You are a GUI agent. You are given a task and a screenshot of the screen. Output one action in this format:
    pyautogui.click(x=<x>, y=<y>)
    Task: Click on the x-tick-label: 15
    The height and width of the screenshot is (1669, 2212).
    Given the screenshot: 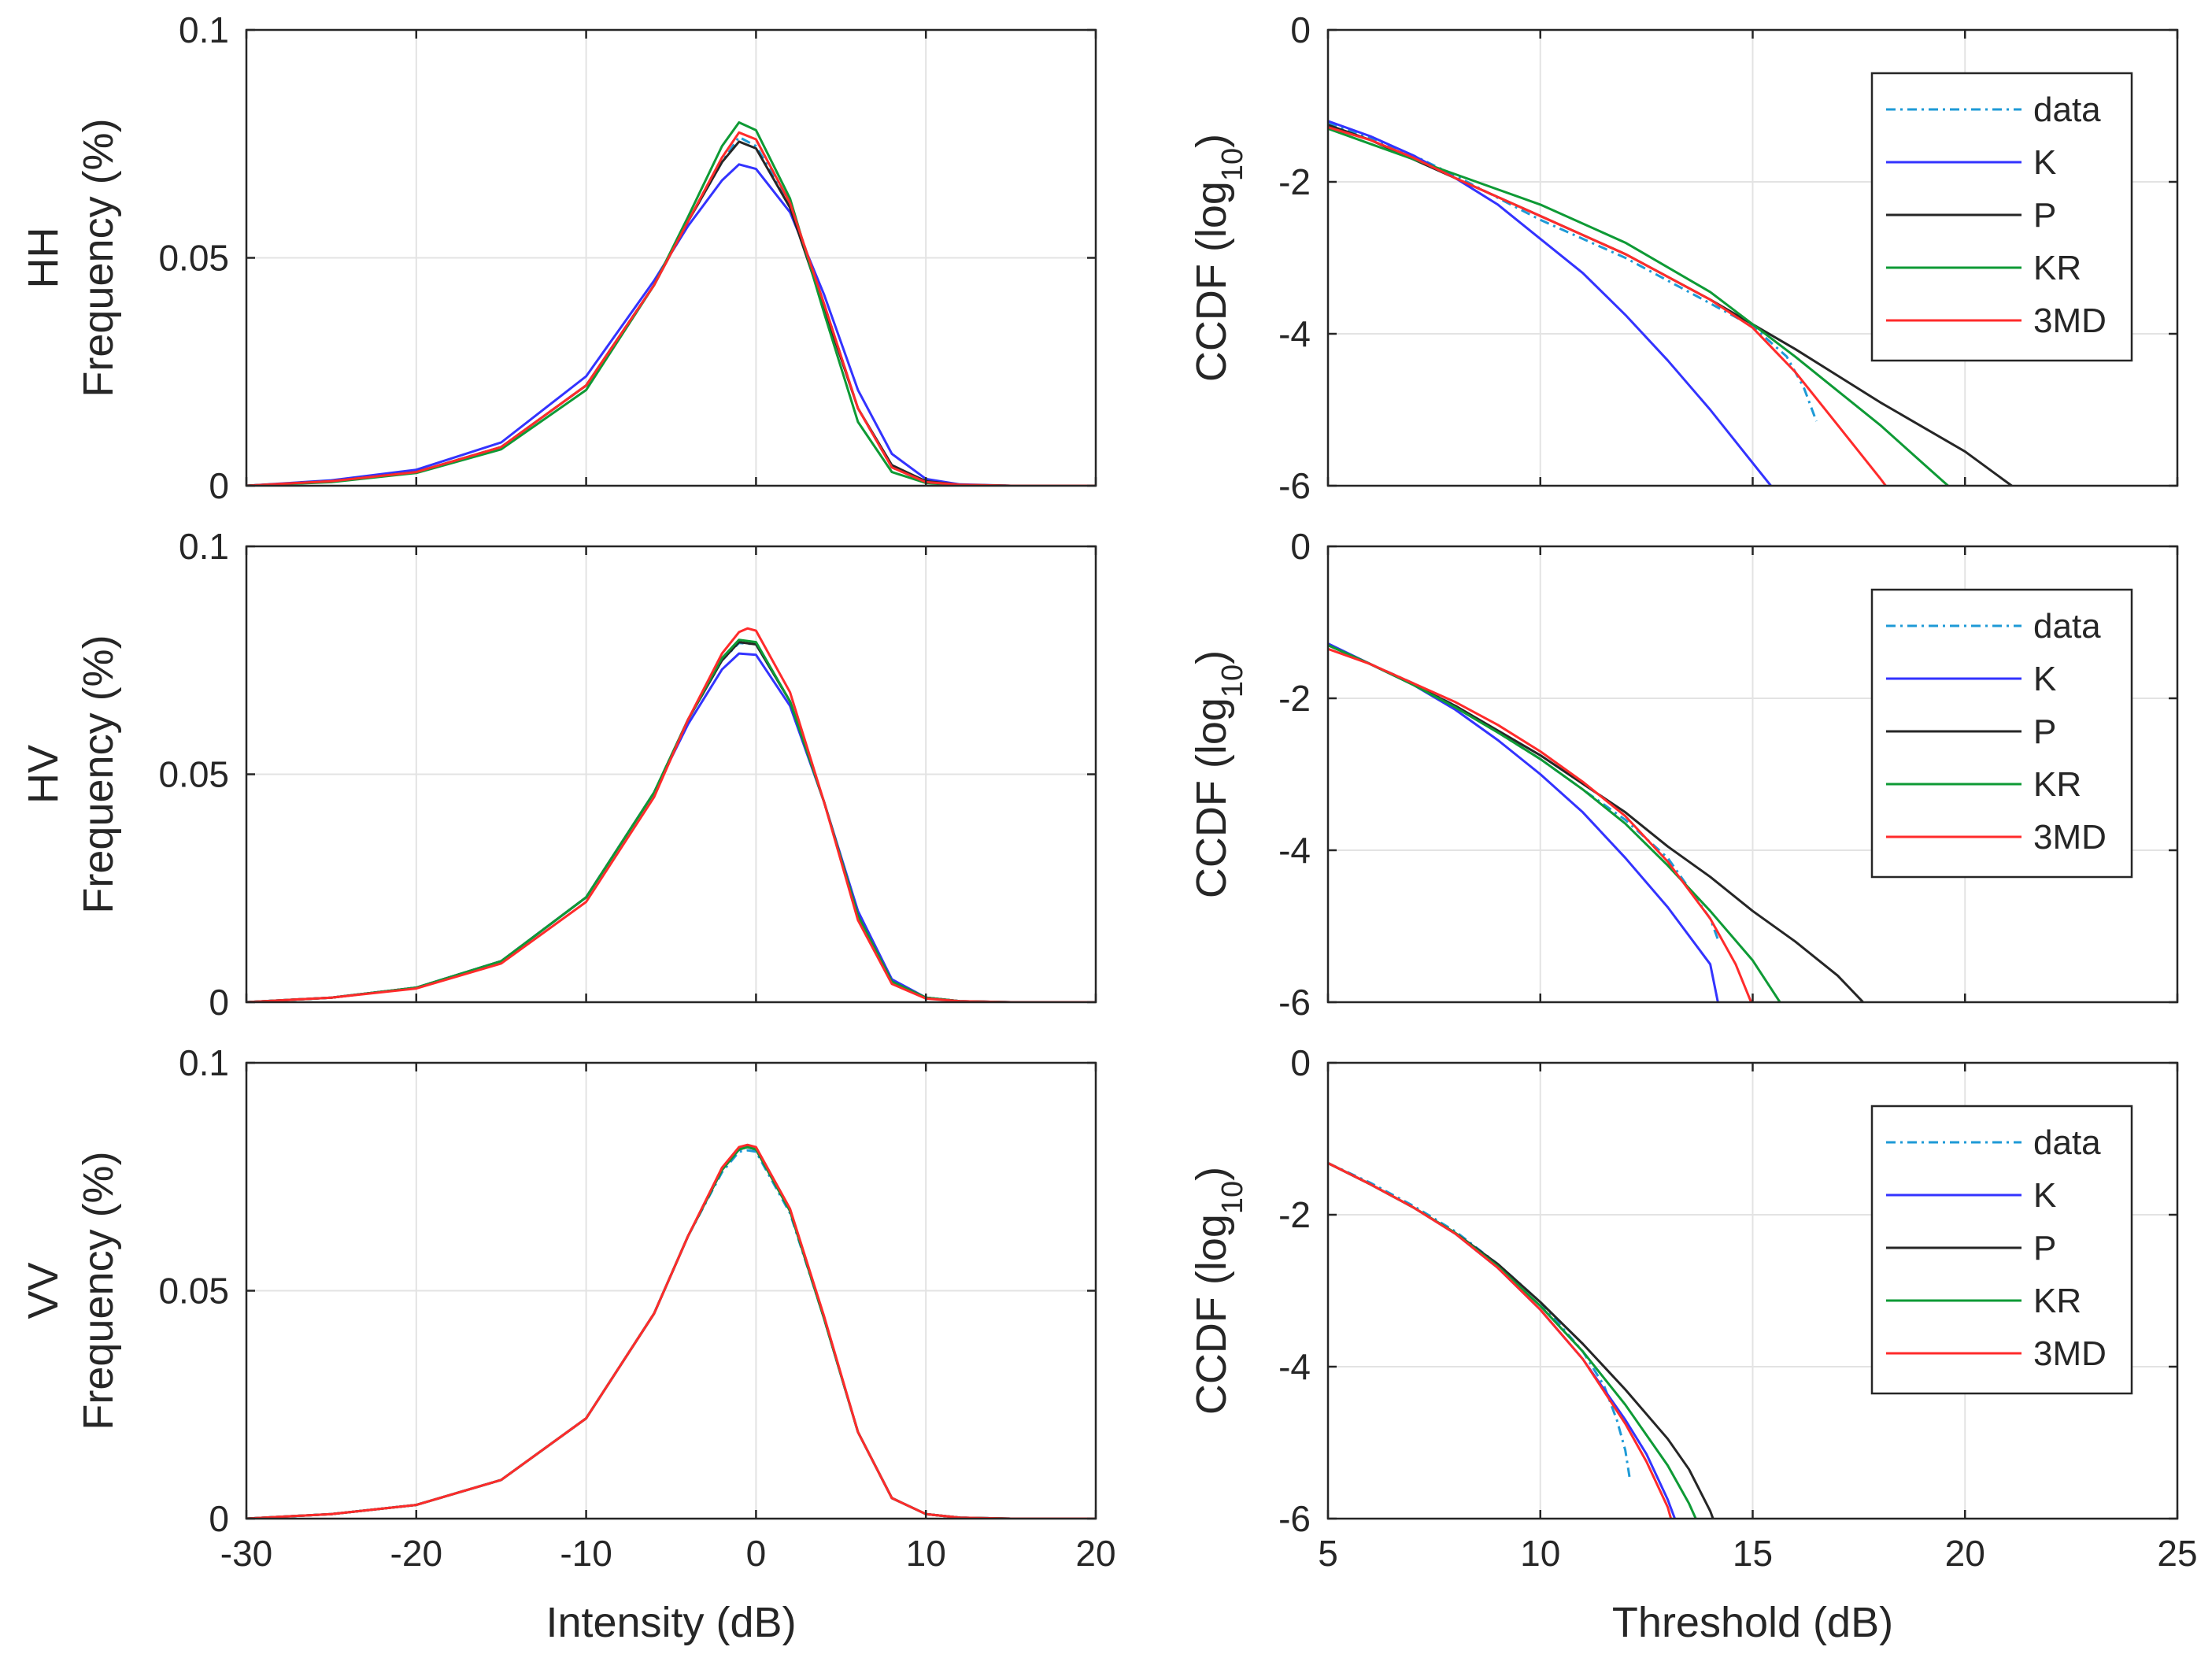 What is the action you would take?
    pyautogui.click(x=1753, y=1553)
    